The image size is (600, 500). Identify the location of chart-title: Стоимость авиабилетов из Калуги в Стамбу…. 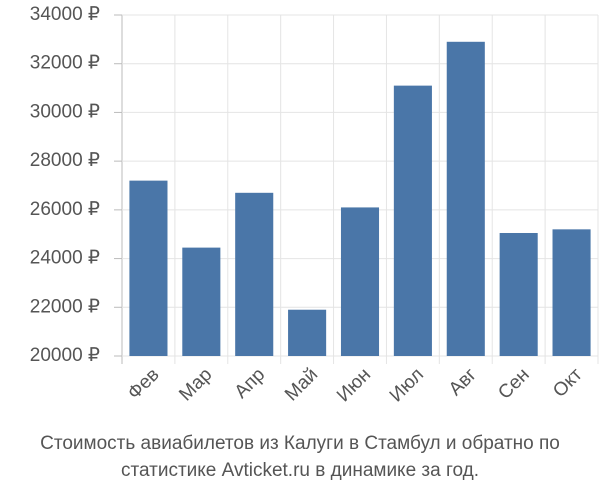
(300, 457).